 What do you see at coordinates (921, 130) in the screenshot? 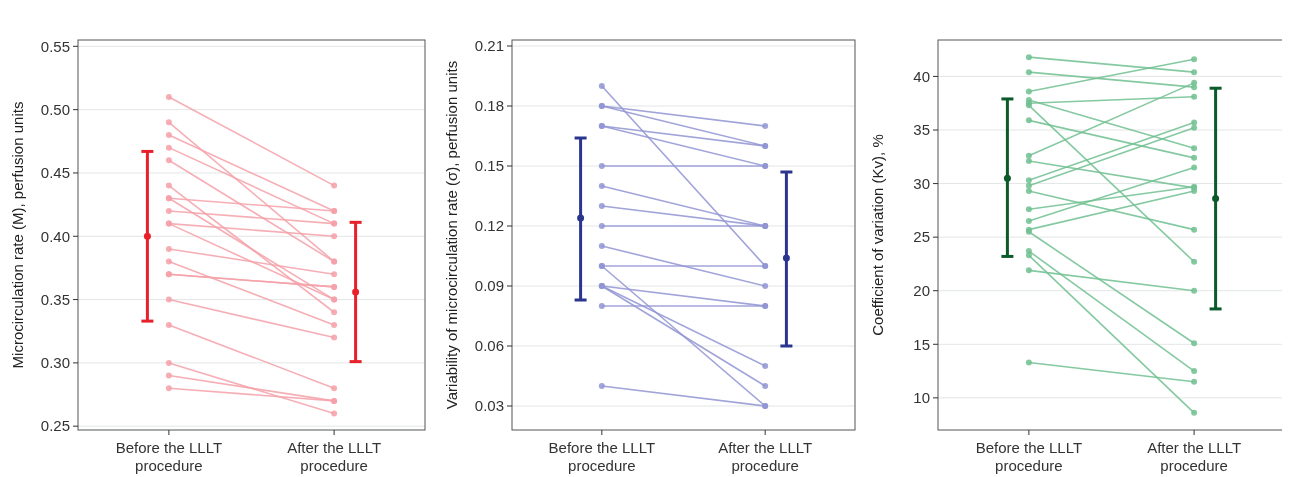
I see `y-tick-label: 35` at bounding box center [921, 130].